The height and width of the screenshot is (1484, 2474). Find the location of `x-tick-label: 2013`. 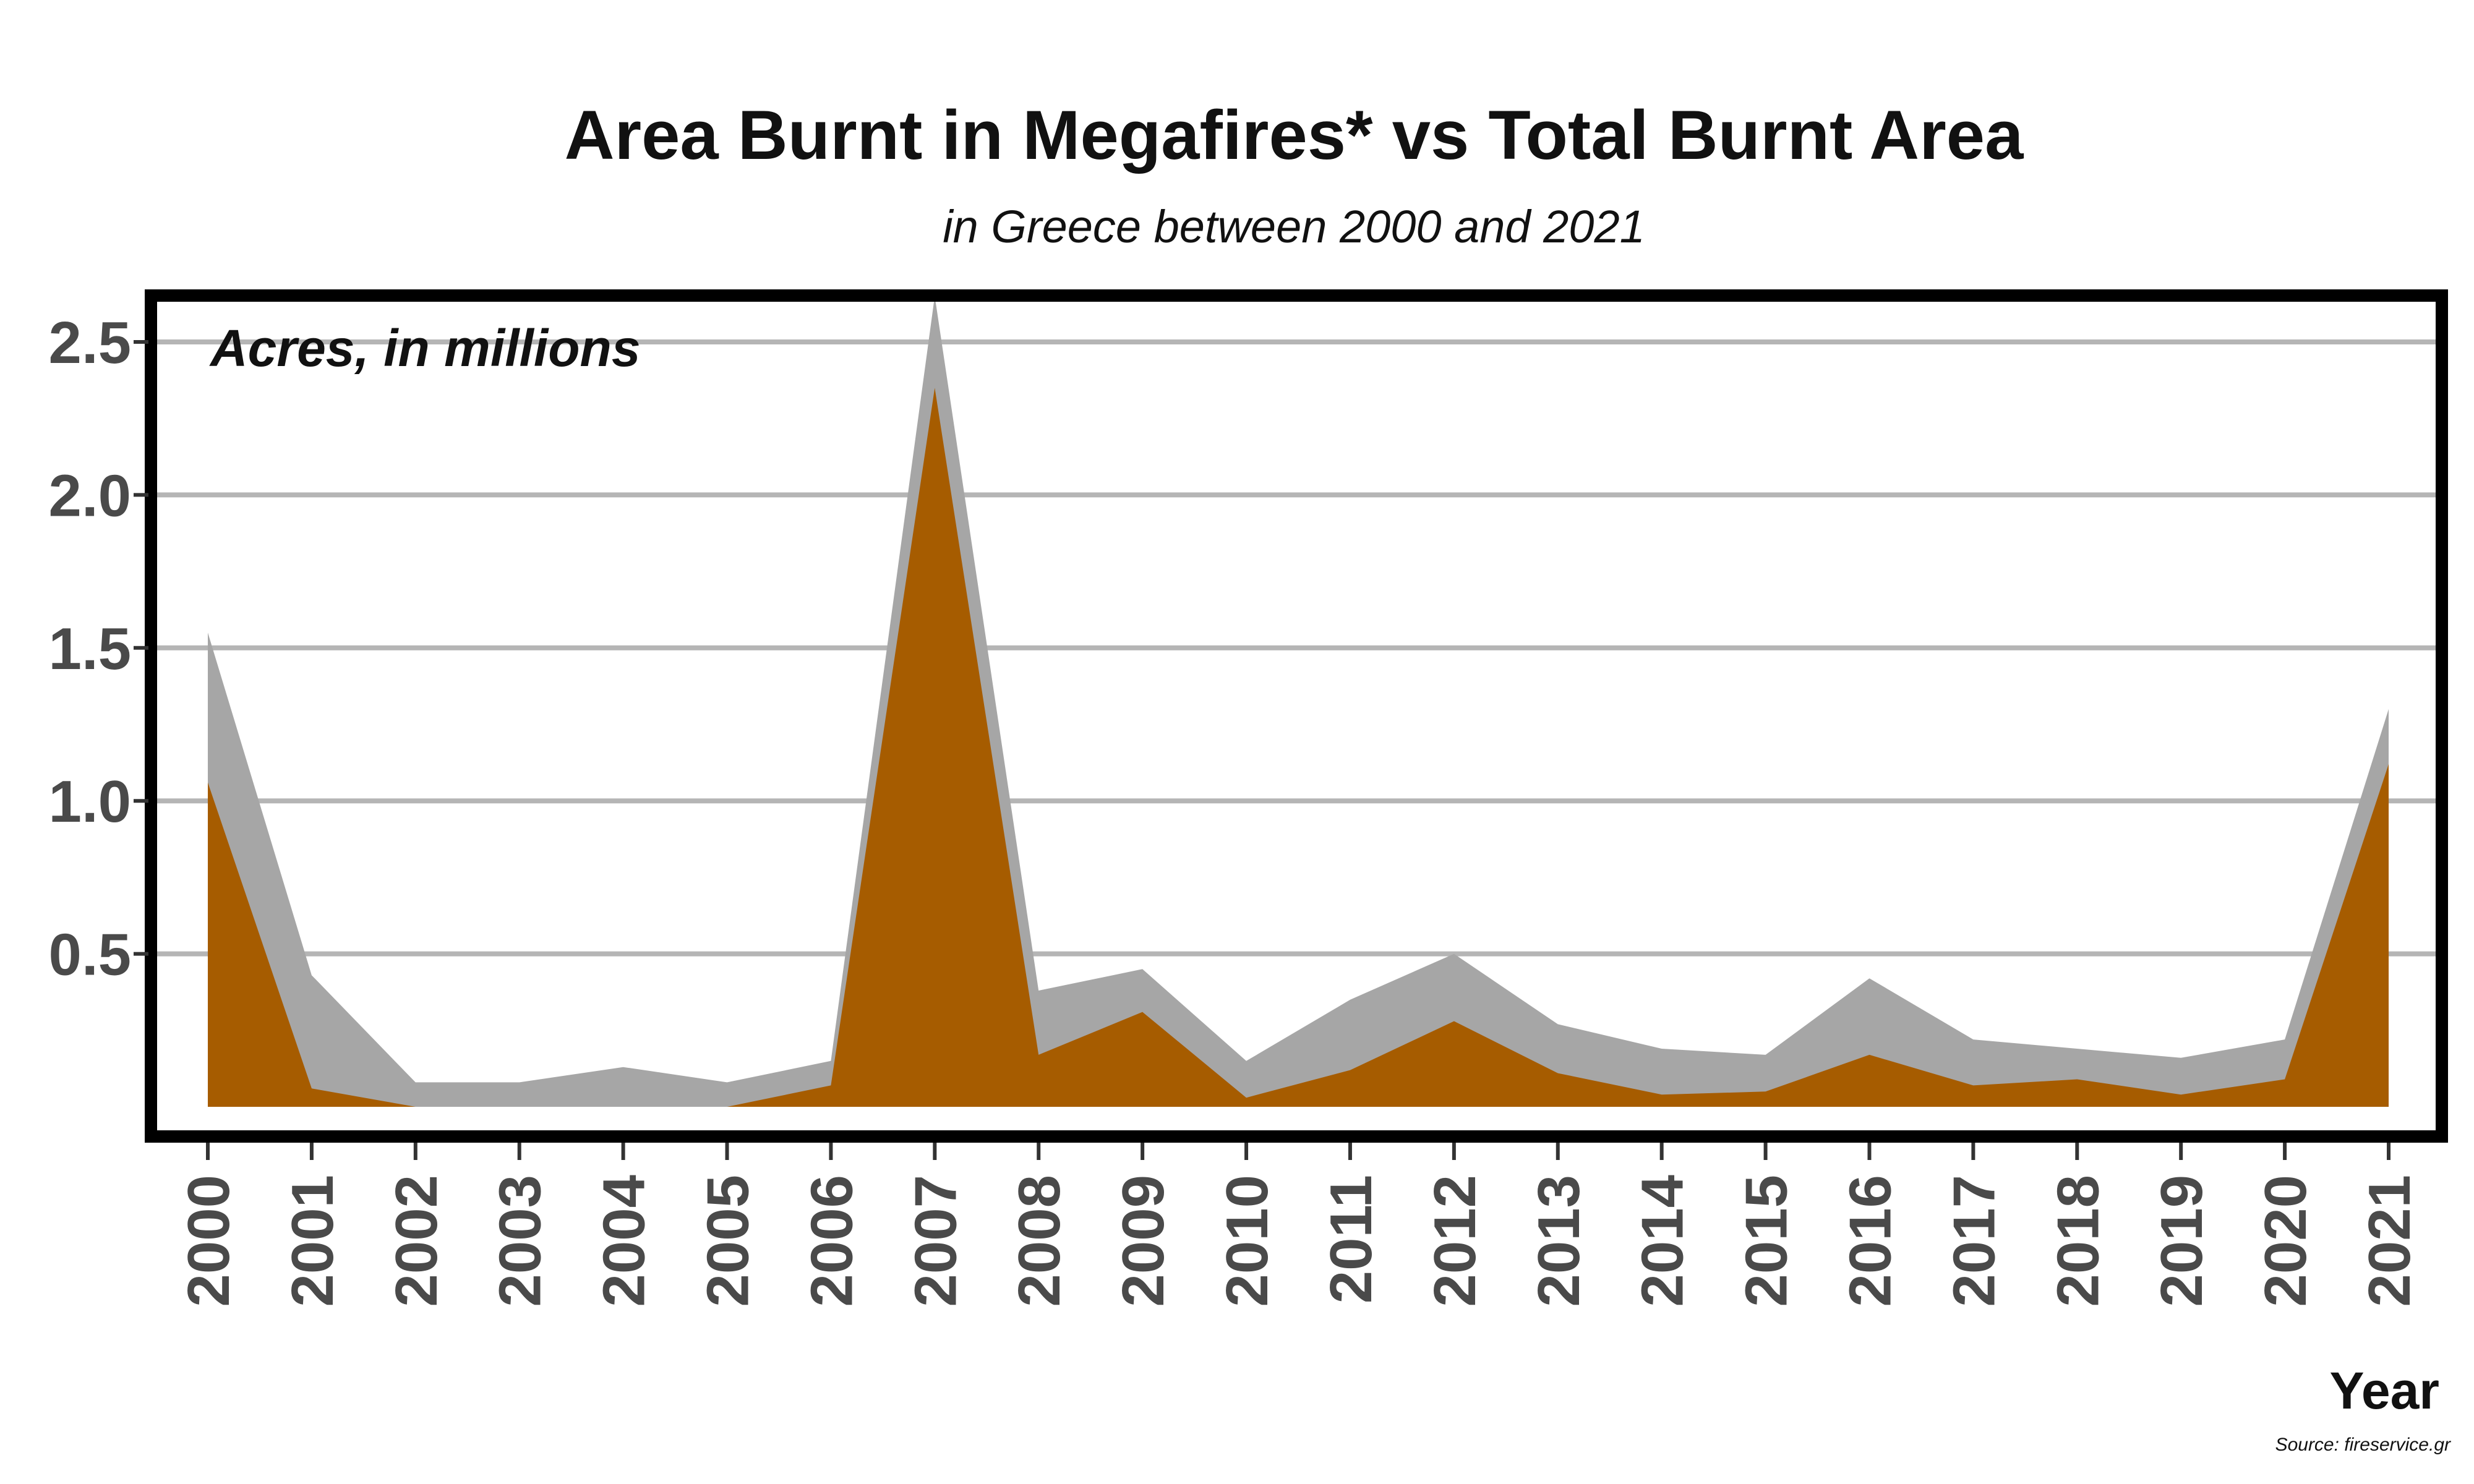

x-tick-label: 2013 is located at coordinates (1559, 1241).